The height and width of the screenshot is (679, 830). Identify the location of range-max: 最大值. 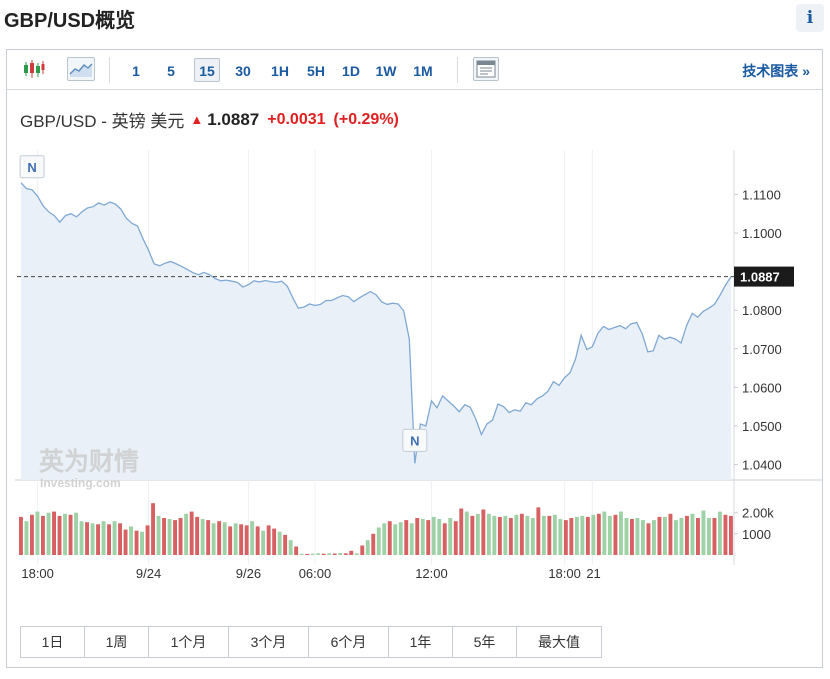
(559, 642).